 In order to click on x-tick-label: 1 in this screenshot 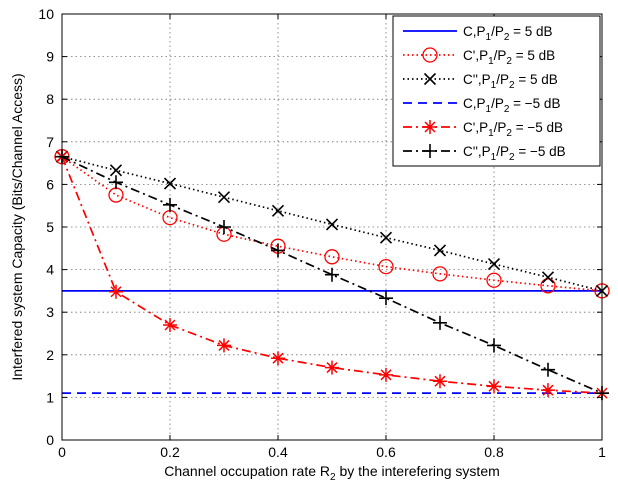, I will do `click(602, 452)`.